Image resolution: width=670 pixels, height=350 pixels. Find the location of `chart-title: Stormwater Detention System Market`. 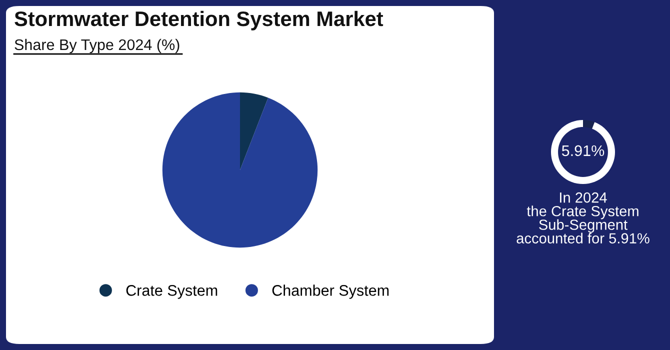

chart-title: Stormwater Detention System Market is located at coordinates (199, 20).